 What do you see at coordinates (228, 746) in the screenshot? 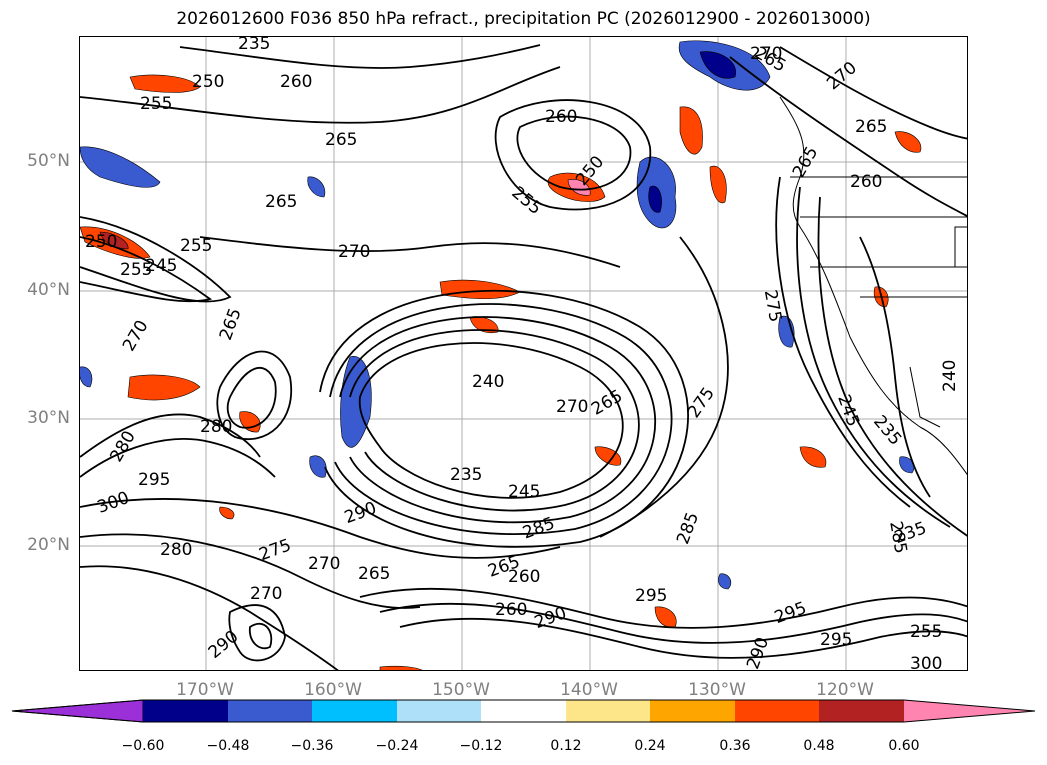
I see `colorbar-tick: −0.48` at bounding box center [228, 746].